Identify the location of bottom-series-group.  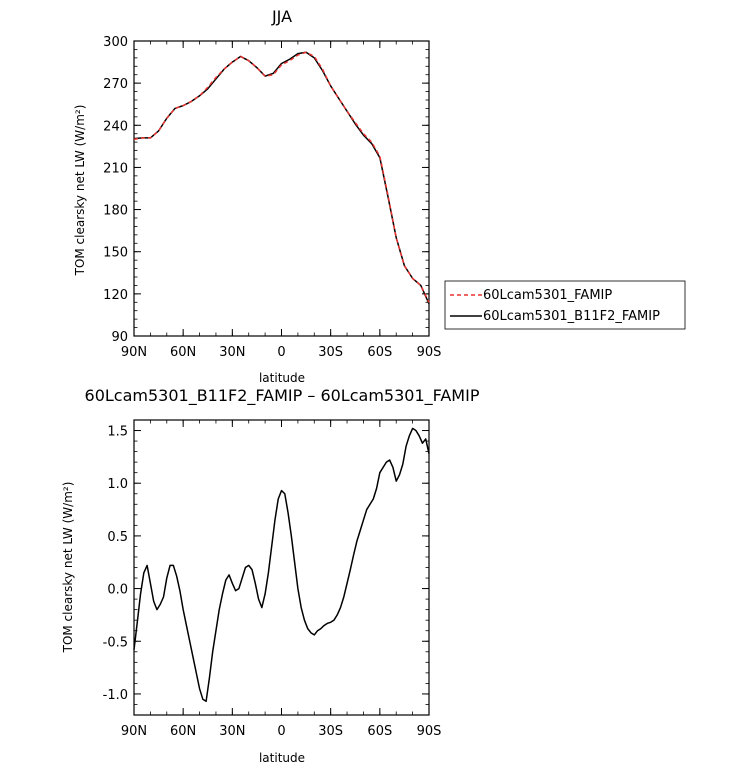
(281, 565).